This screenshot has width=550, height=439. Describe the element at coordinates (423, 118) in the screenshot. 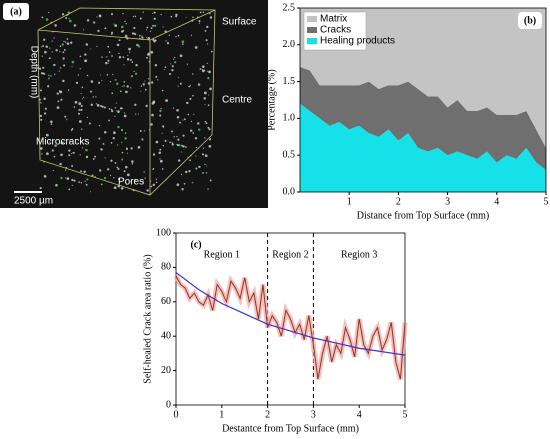

I see `area` at that location.